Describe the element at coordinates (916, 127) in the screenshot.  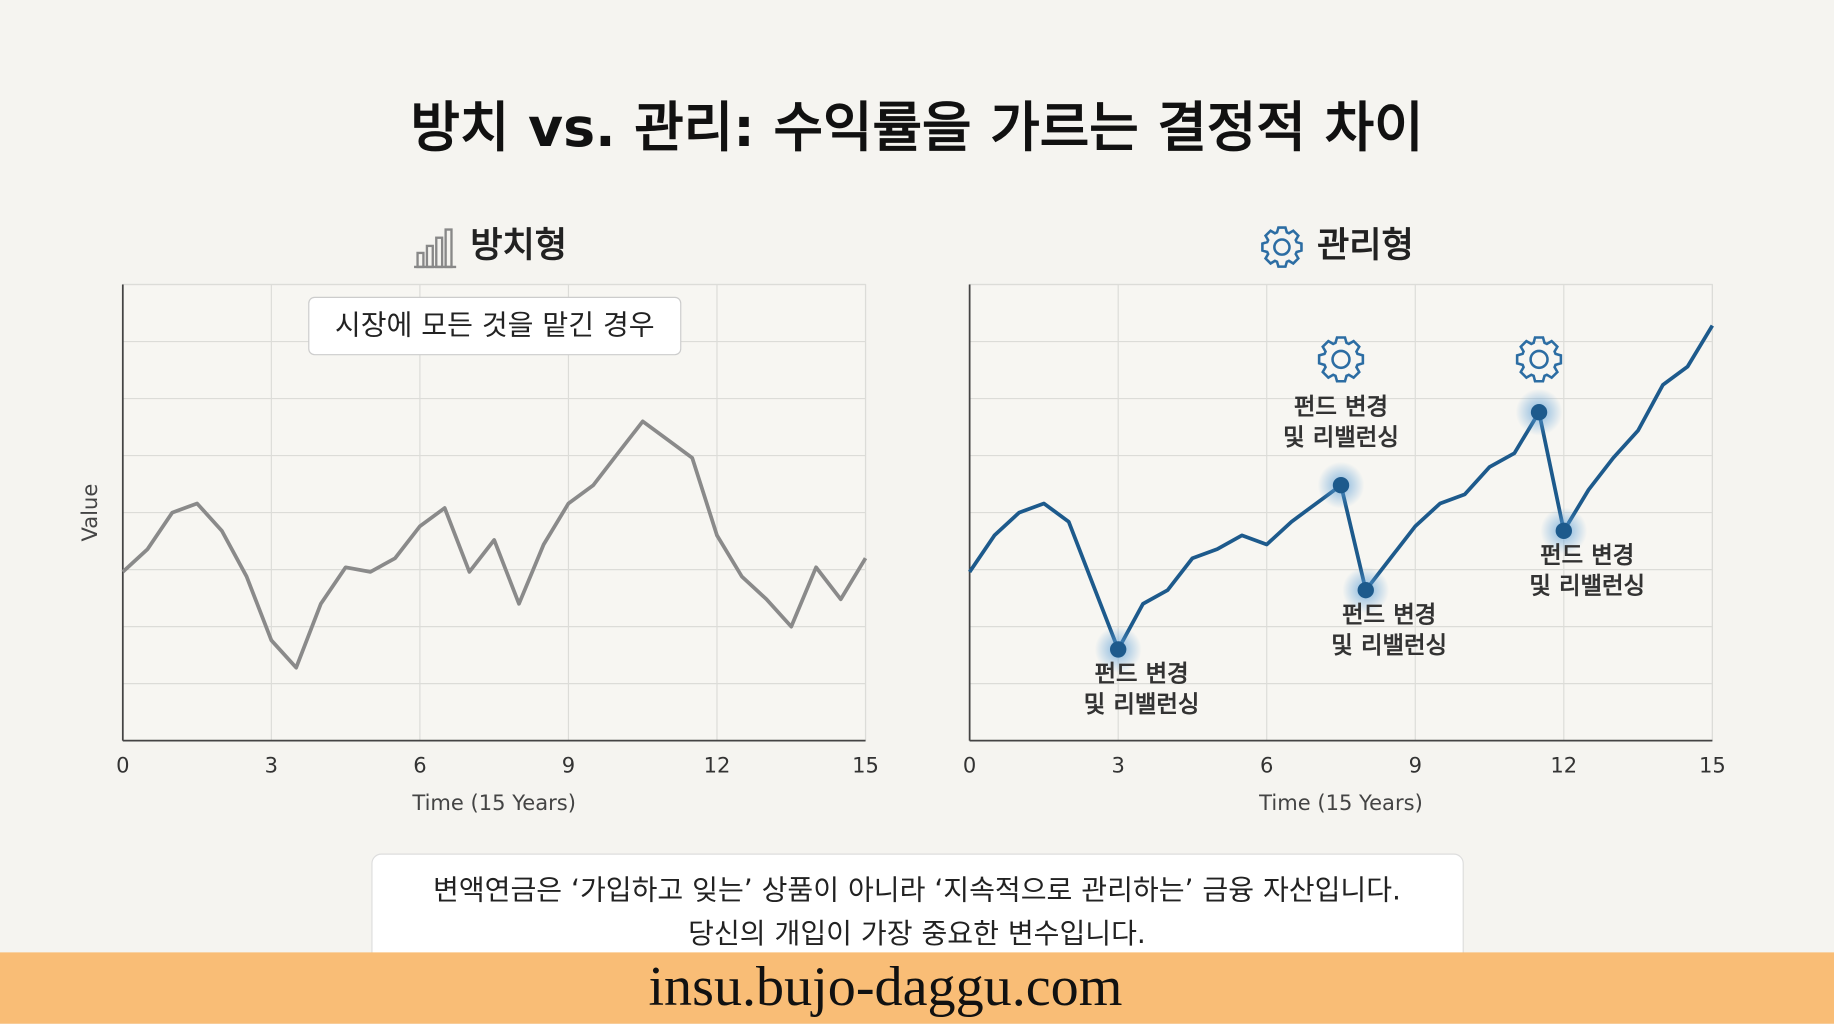
I see `main-title: 방치 vs. 관리: 수익률을 가르는 결정적 차이` at that location.